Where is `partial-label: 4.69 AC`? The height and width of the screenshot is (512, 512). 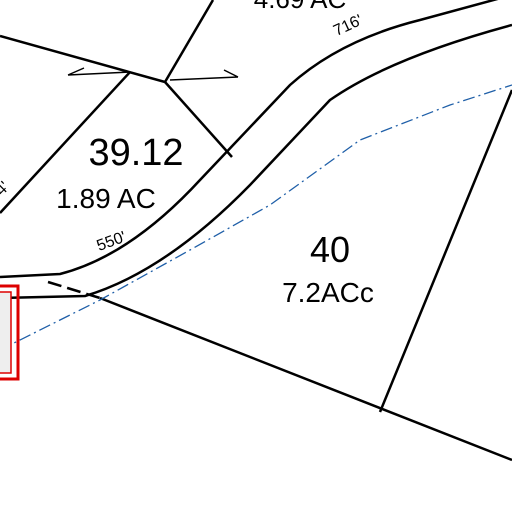 partial-label: 4.69 AC is located at coordinates (300, 7).